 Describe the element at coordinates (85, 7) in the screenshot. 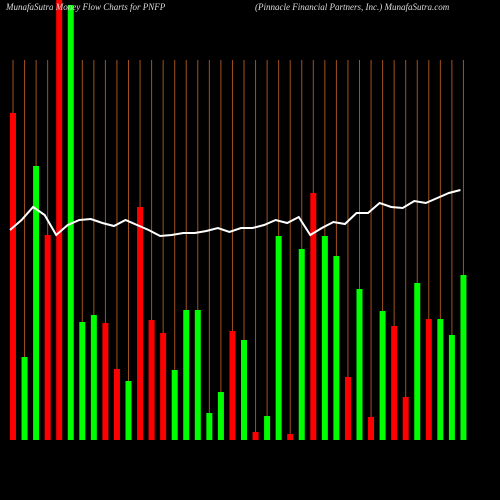

I see `chart-title: MunafaSutra Money Flow Charts for PNFP` at that location.